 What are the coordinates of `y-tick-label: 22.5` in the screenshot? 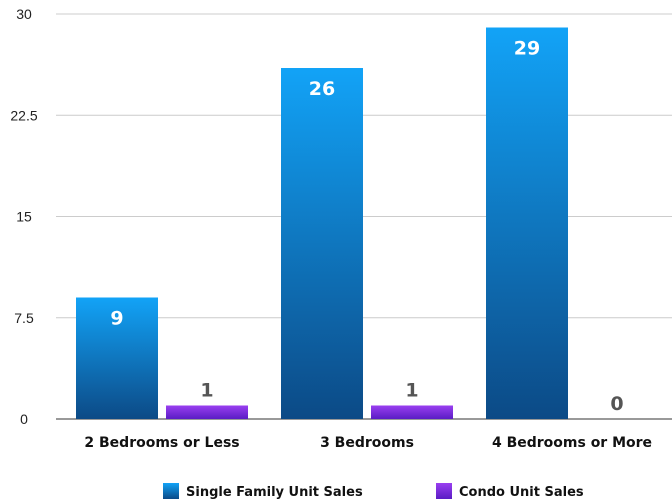 It's located at (23, 115).